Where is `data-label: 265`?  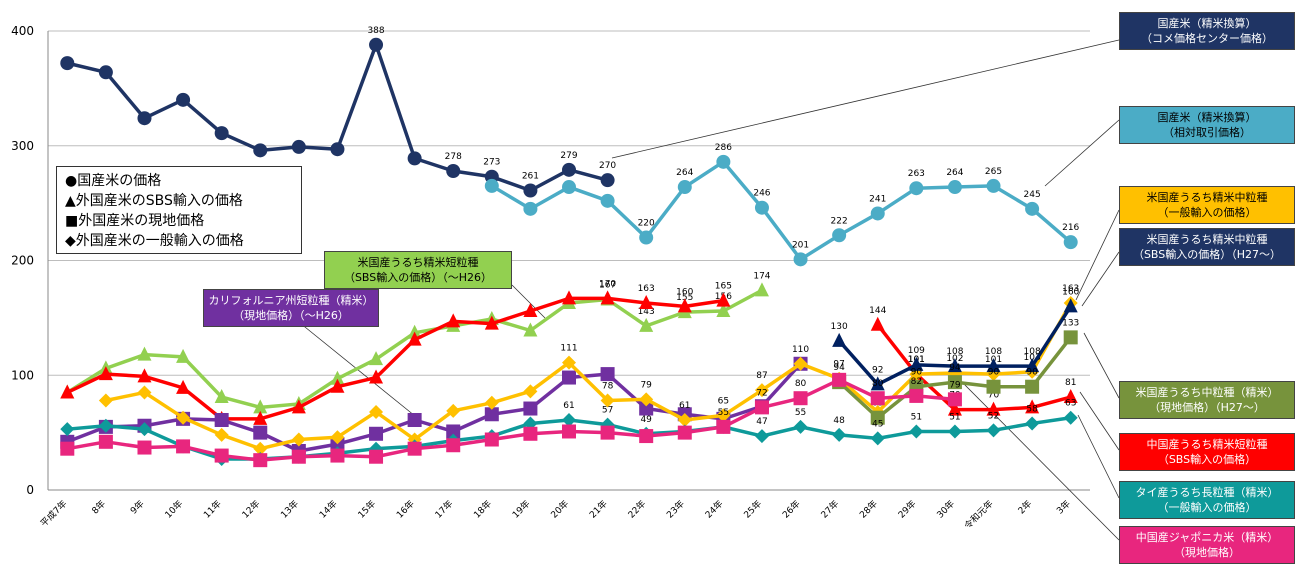 data-label: 265 is located at coordinates (993, 172).